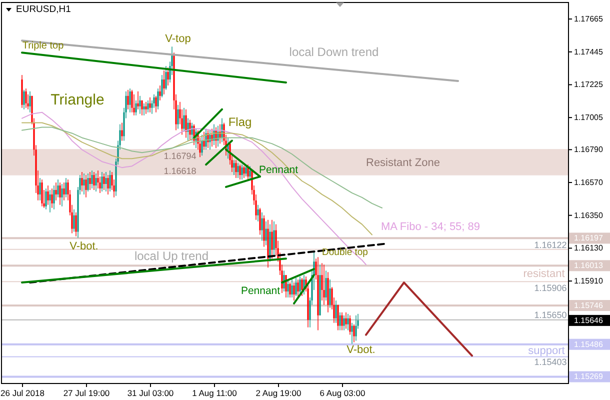  I want to click on y-tick-label: 1.15646, so click(589, 320).